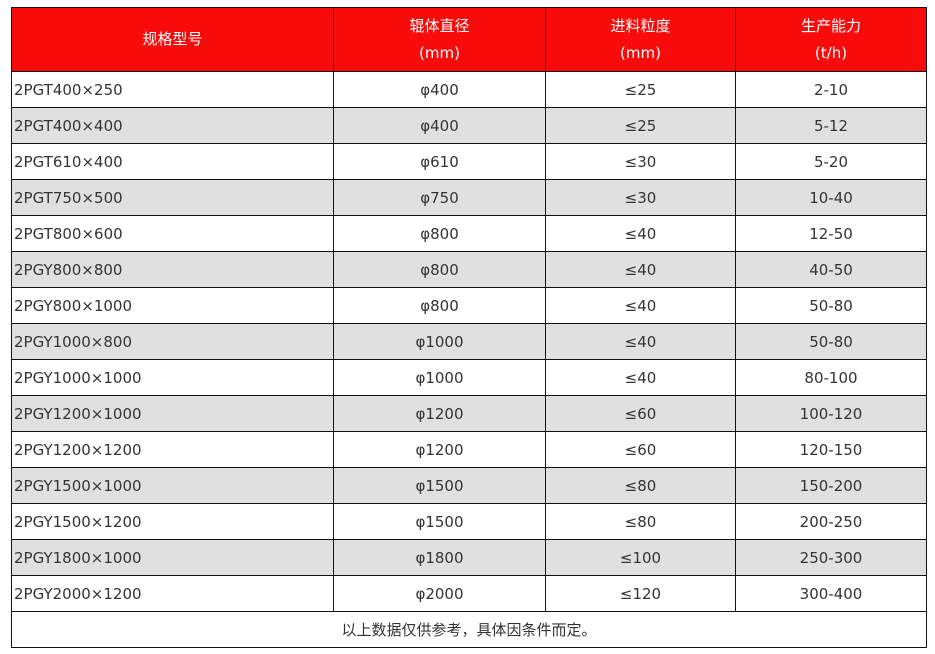 The width and height of the screenshot is (935, 654). Describe the element at coordinates (640, 39) in the screenshot. I see `header-feed-size: 进料粒度 (mm)` at that location.